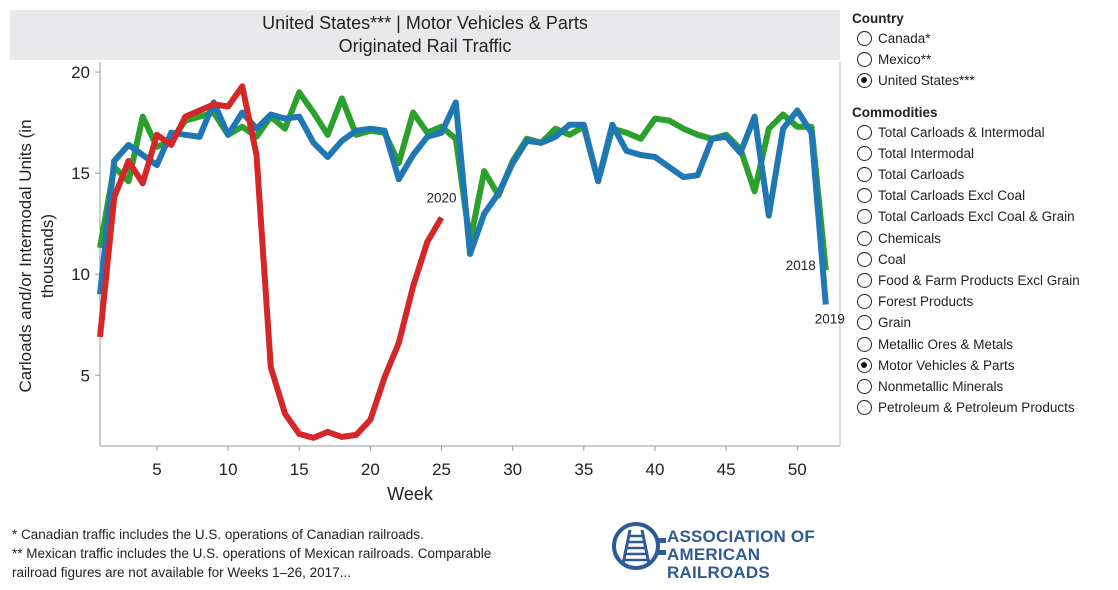  What do you see at coordinates (583, 469) in the screenshot?
I see `x-tick-label: 35` at bounding box center [583, 469].